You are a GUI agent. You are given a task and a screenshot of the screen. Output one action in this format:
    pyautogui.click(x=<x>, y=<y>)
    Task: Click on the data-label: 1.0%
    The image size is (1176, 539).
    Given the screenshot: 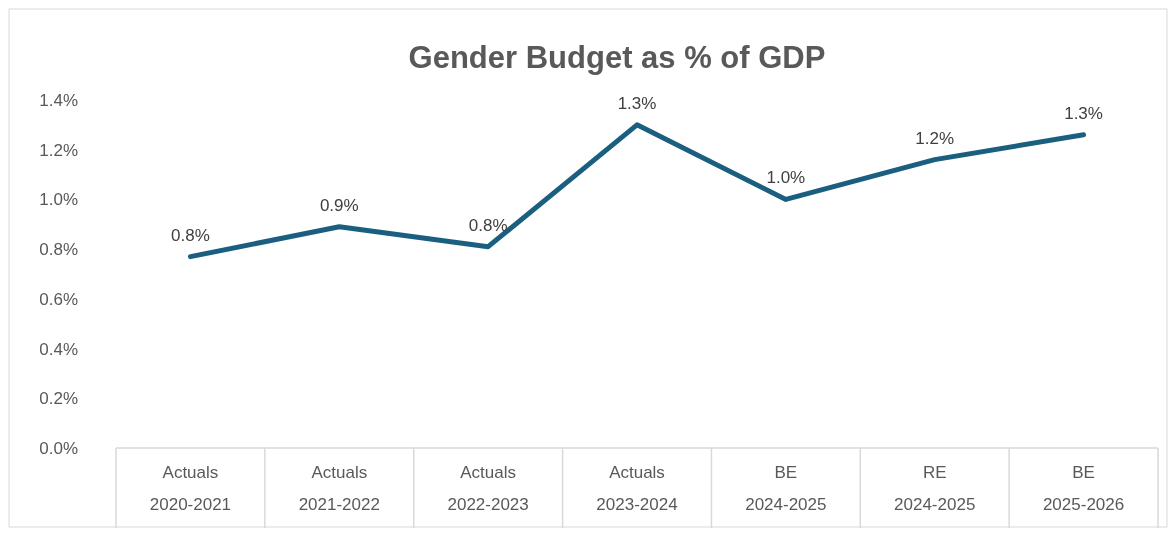 What is the action you would take?
    pyautogui.click(x=786, y=178)
    